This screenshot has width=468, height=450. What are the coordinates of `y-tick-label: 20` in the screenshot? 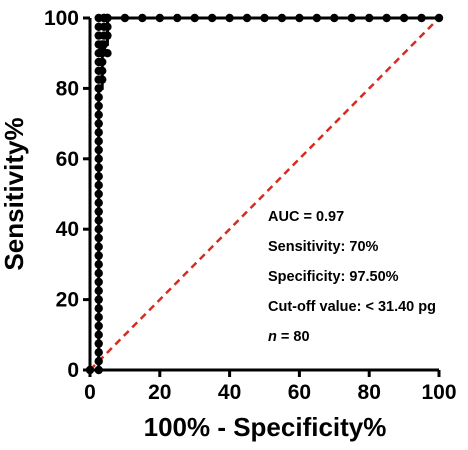 It's located at (67, 300).